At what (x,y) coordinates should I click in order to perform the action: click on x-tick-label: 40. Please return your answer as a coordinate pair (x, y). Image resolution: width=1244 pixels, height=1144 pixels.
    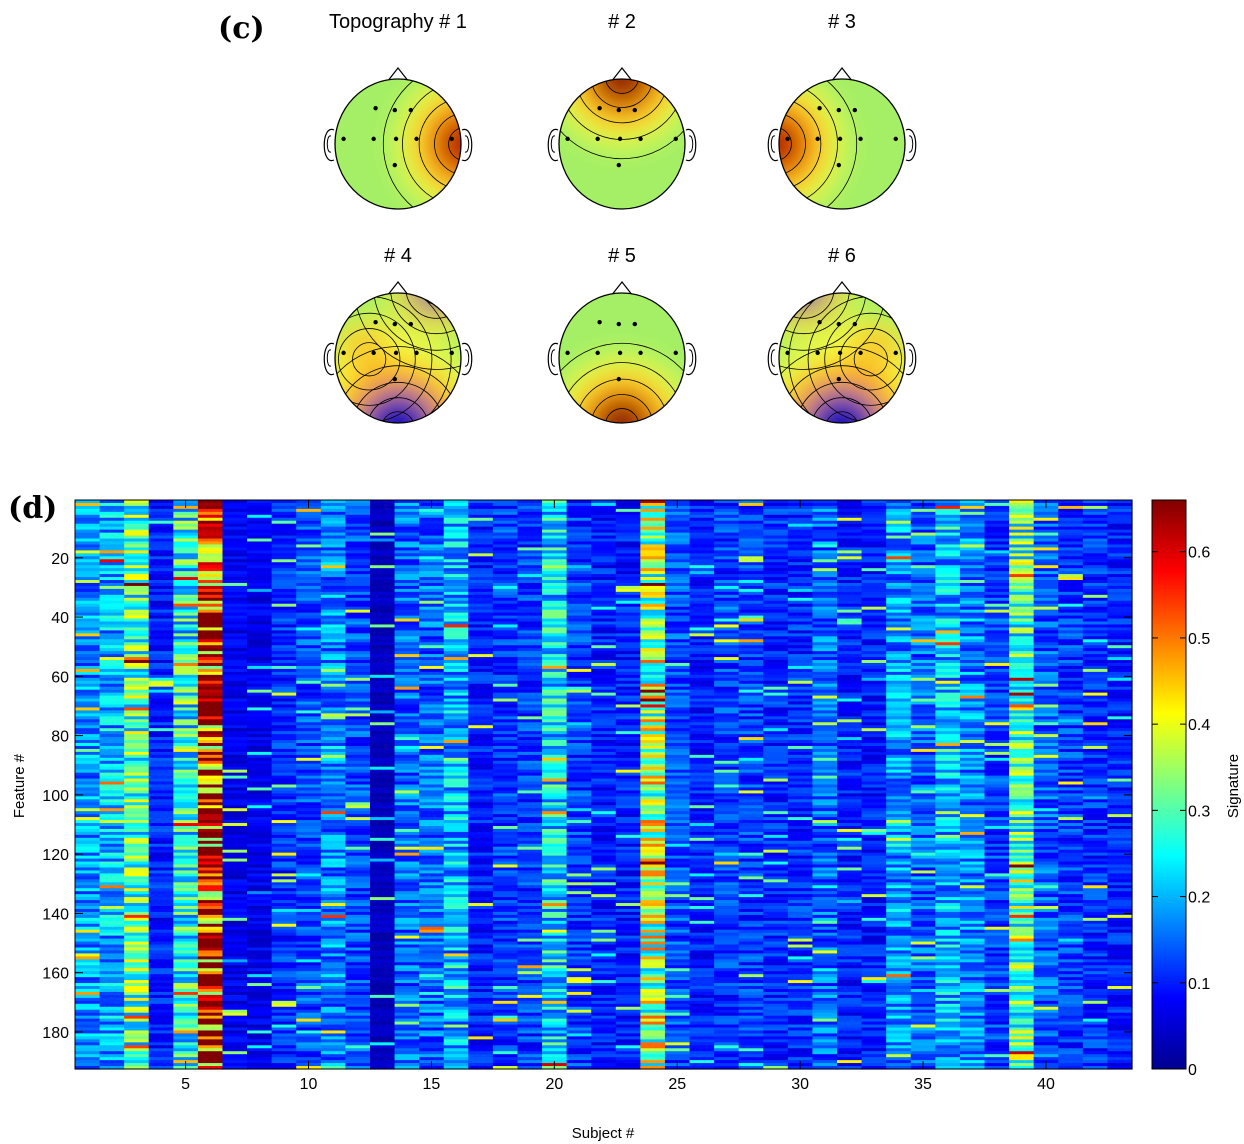
    Looking at the image, I should click on (1046, 1084).